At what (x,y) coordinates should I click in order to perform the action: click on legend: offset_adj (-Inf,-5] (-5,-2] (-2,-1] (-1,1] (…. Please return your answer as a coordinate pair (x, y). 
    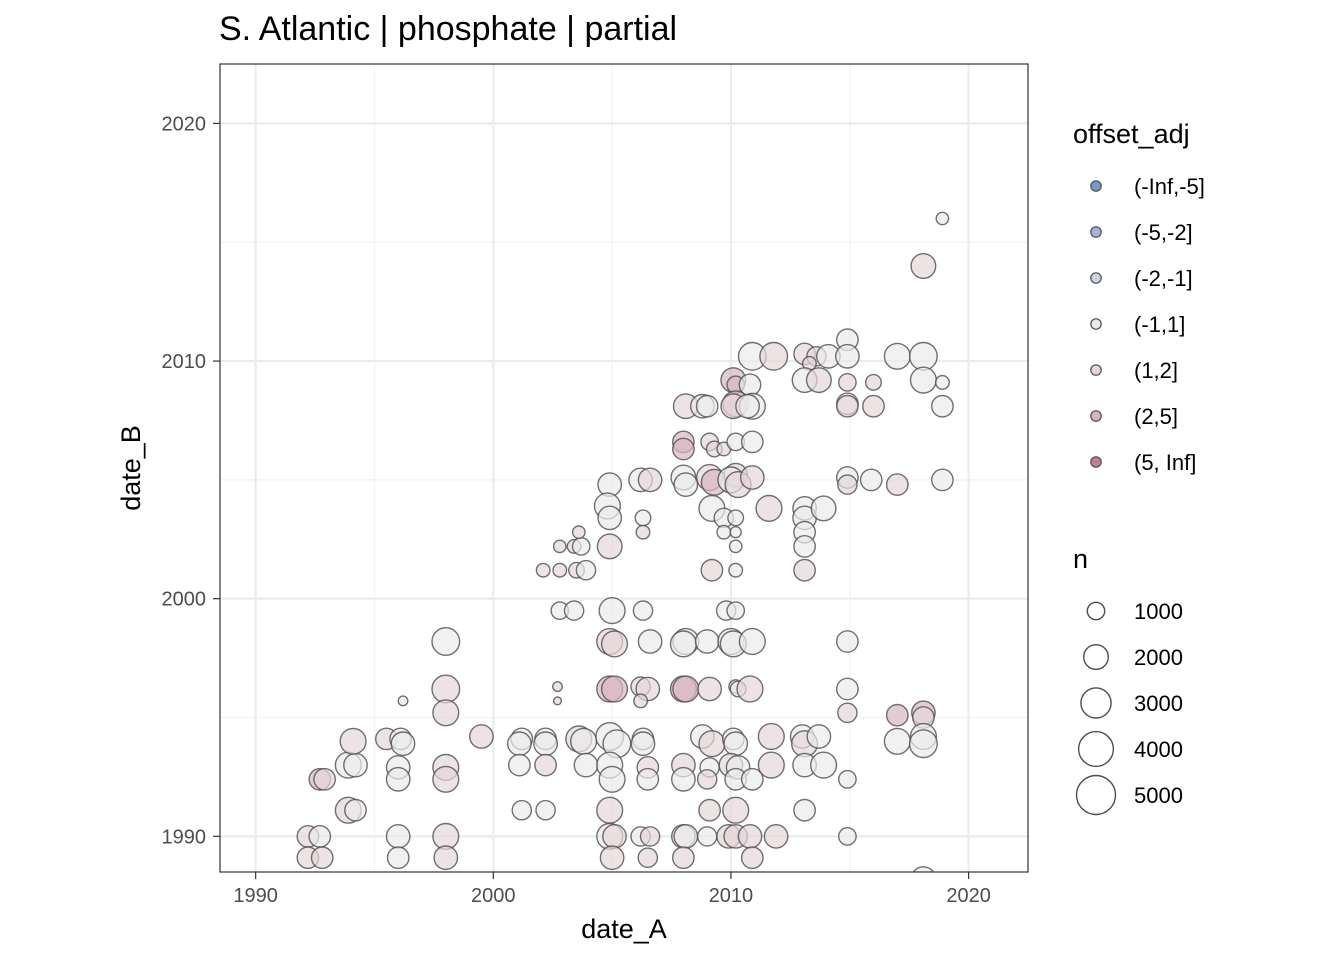
    Looking at the image, I should click on (1139, 467).